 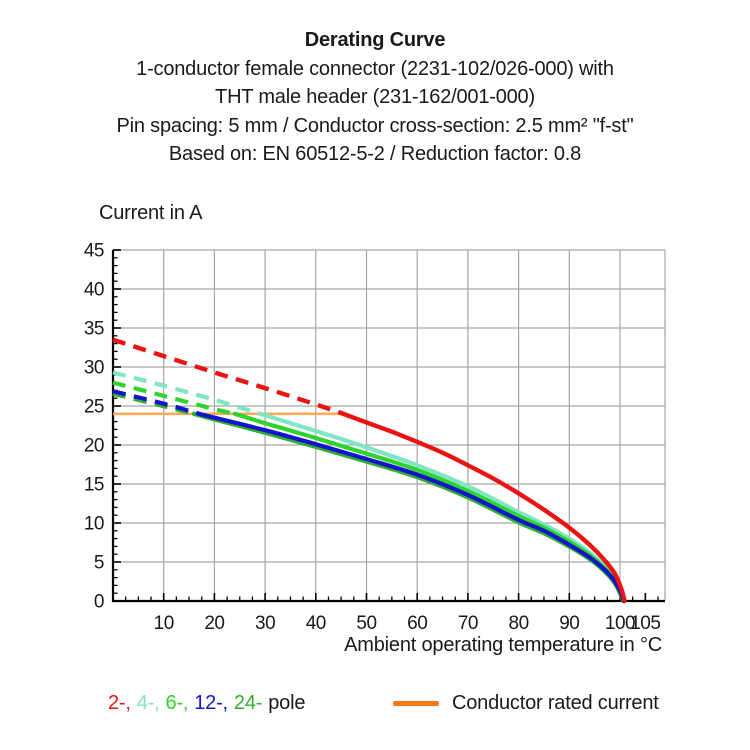 What do you see at coordinates (94, 329) in the screenshot?
I see `svg-text: 35` at bounding box center [94, 329].